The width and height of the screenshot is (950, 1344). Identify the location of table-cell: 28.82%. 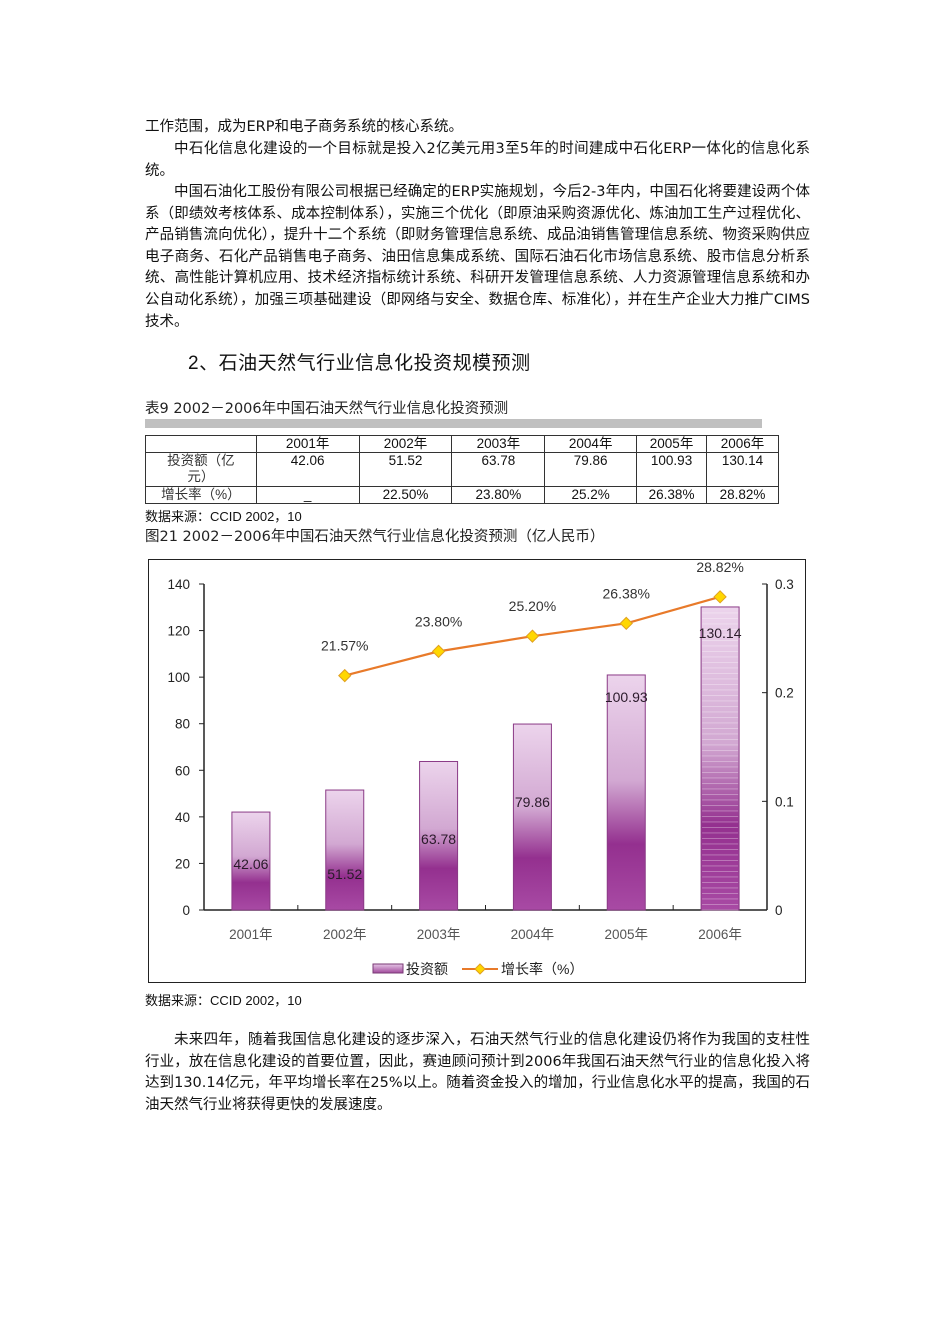
(742, 495).